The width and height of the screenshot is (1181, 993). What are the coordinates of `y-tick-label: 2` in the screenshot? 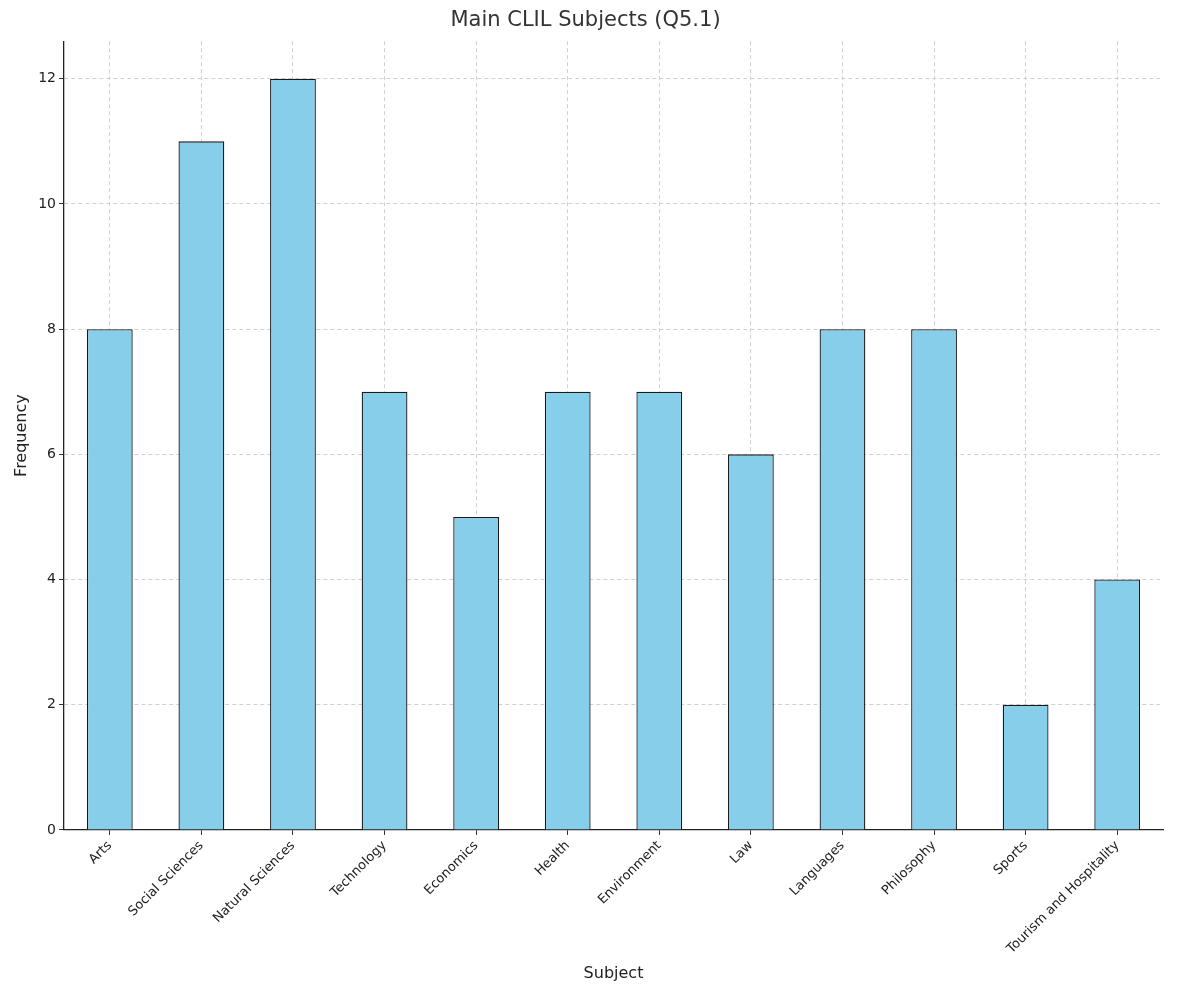 It's located at (52, 703).